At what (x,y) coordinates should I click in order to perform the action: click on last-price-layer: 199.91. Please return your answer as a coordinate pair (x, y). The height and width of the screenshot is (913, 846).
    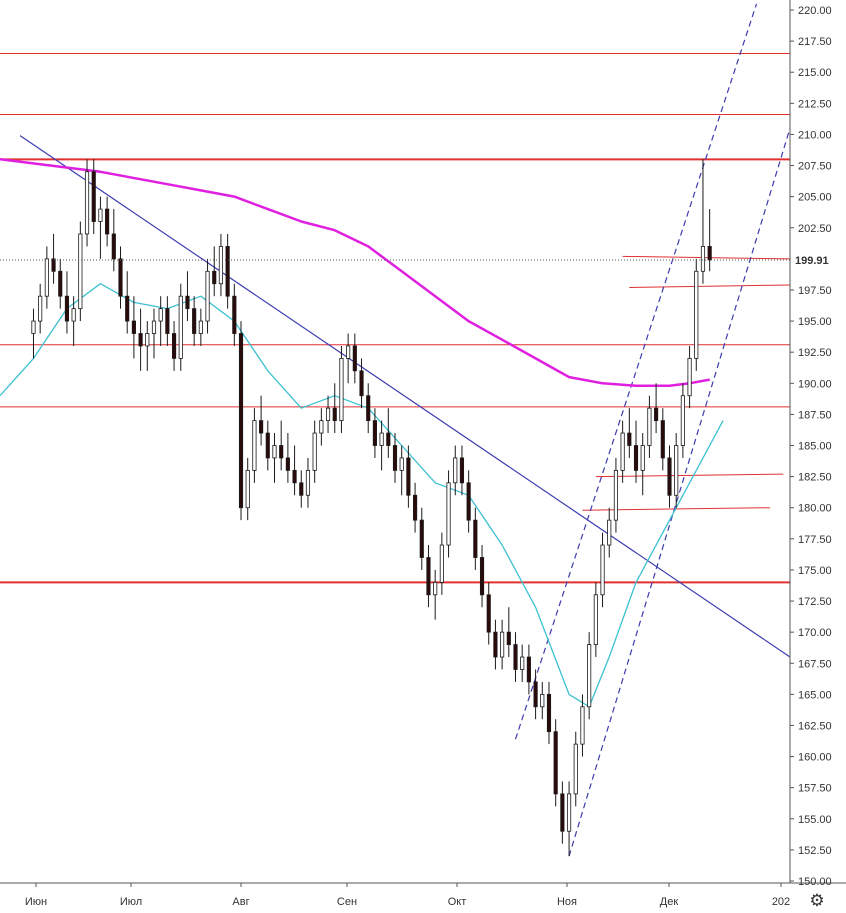
    Looking at the image, I should click on (418, 259).